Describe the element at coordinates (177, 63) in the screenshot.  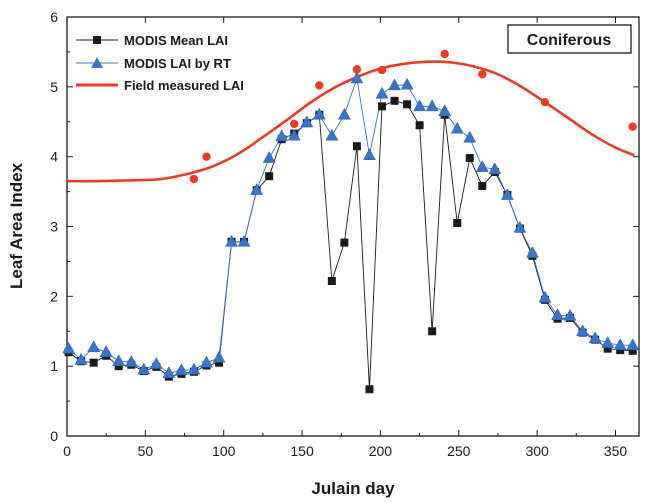
I see `legend-label-rt: MODIS LAI by RT` at that location.